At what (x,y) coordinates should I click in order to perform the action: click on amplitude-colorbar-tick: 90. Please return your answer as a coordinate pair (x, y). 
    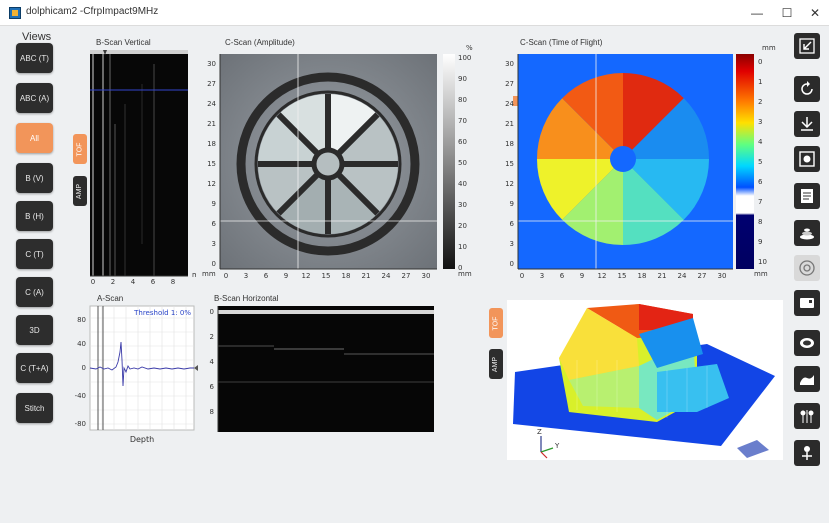
    Looking at the image, I should click on (462, 79).